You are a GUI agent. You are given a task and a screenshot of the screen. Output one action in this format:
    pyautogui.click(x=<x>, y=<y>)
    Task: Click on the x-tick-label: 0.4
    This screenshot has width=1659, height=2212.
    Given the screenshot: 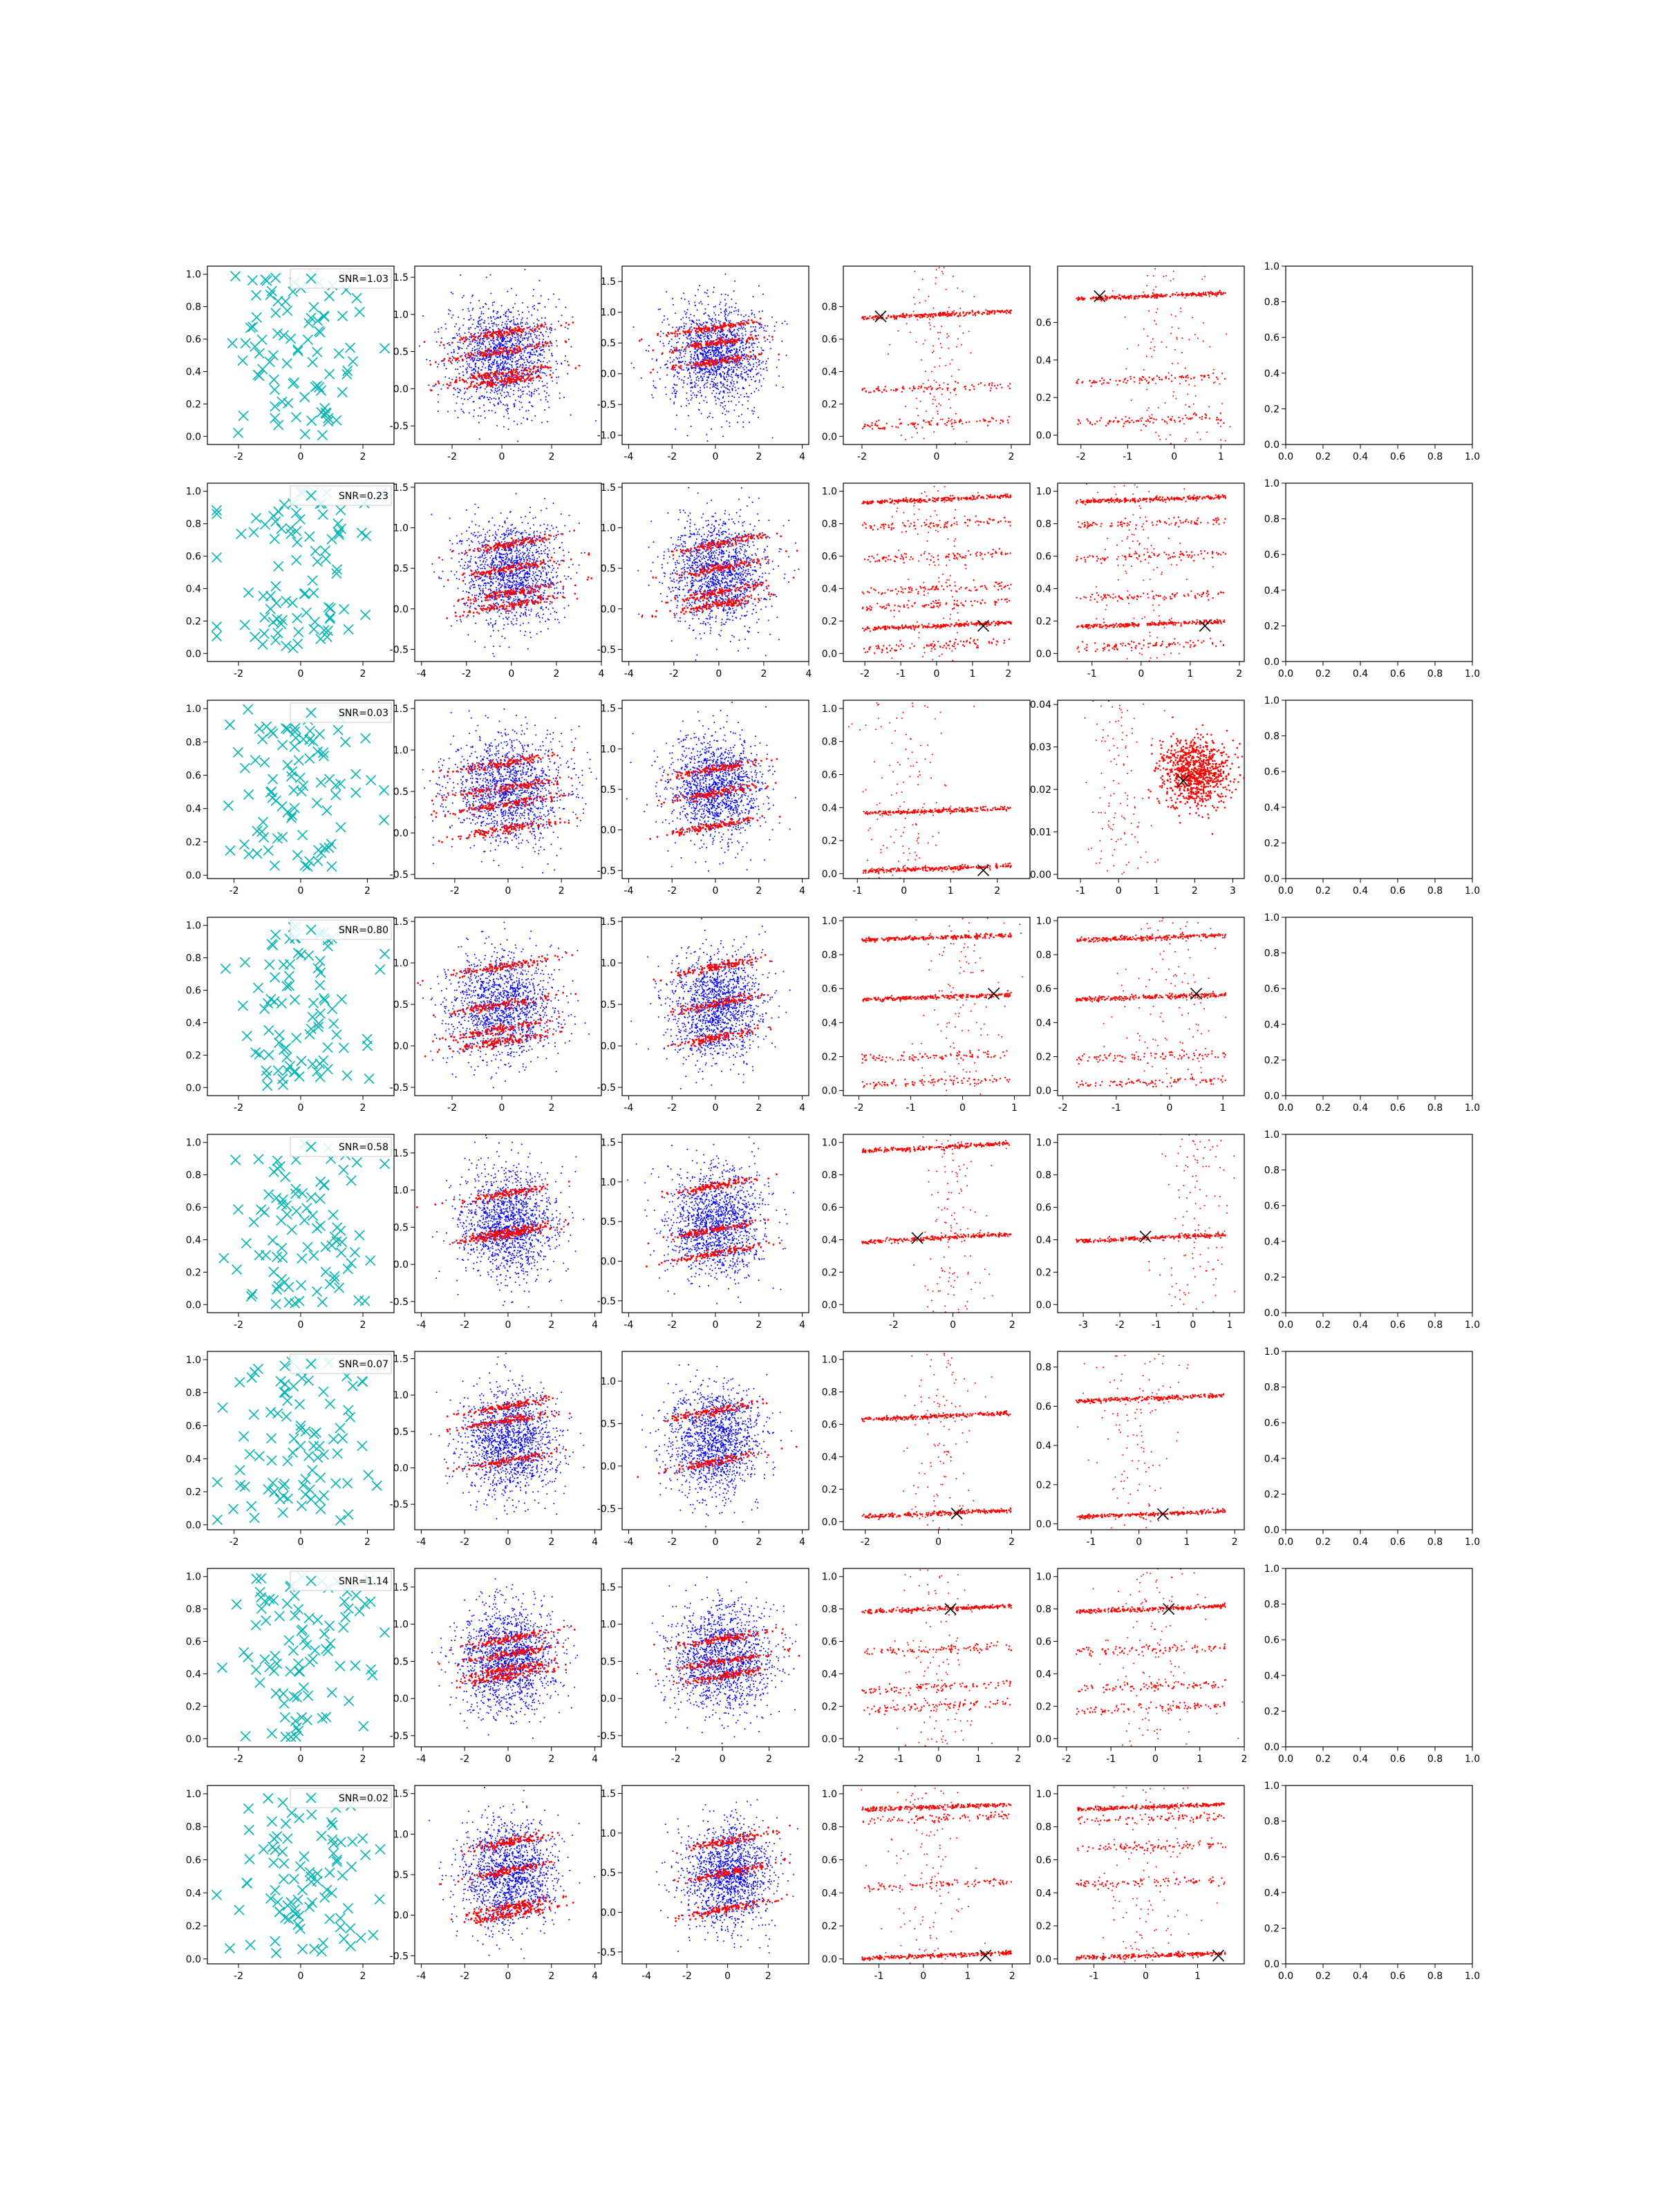 What is the action you would take?
    pyautogui.click(x=1360, y=456)
    